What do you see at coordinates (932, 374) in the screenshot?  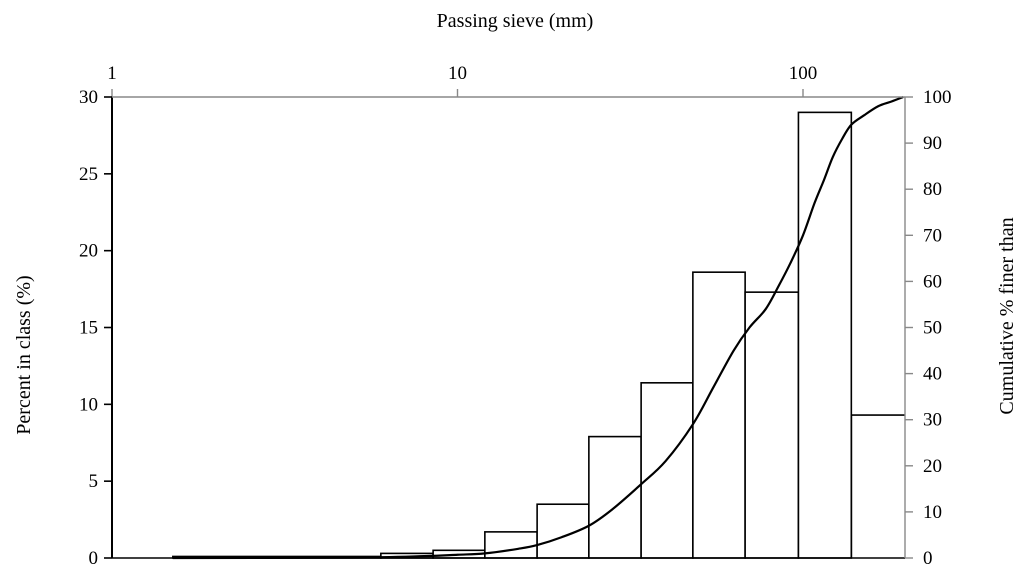 I see `y2-tick-label: 40` at bounding box center [932, 374].